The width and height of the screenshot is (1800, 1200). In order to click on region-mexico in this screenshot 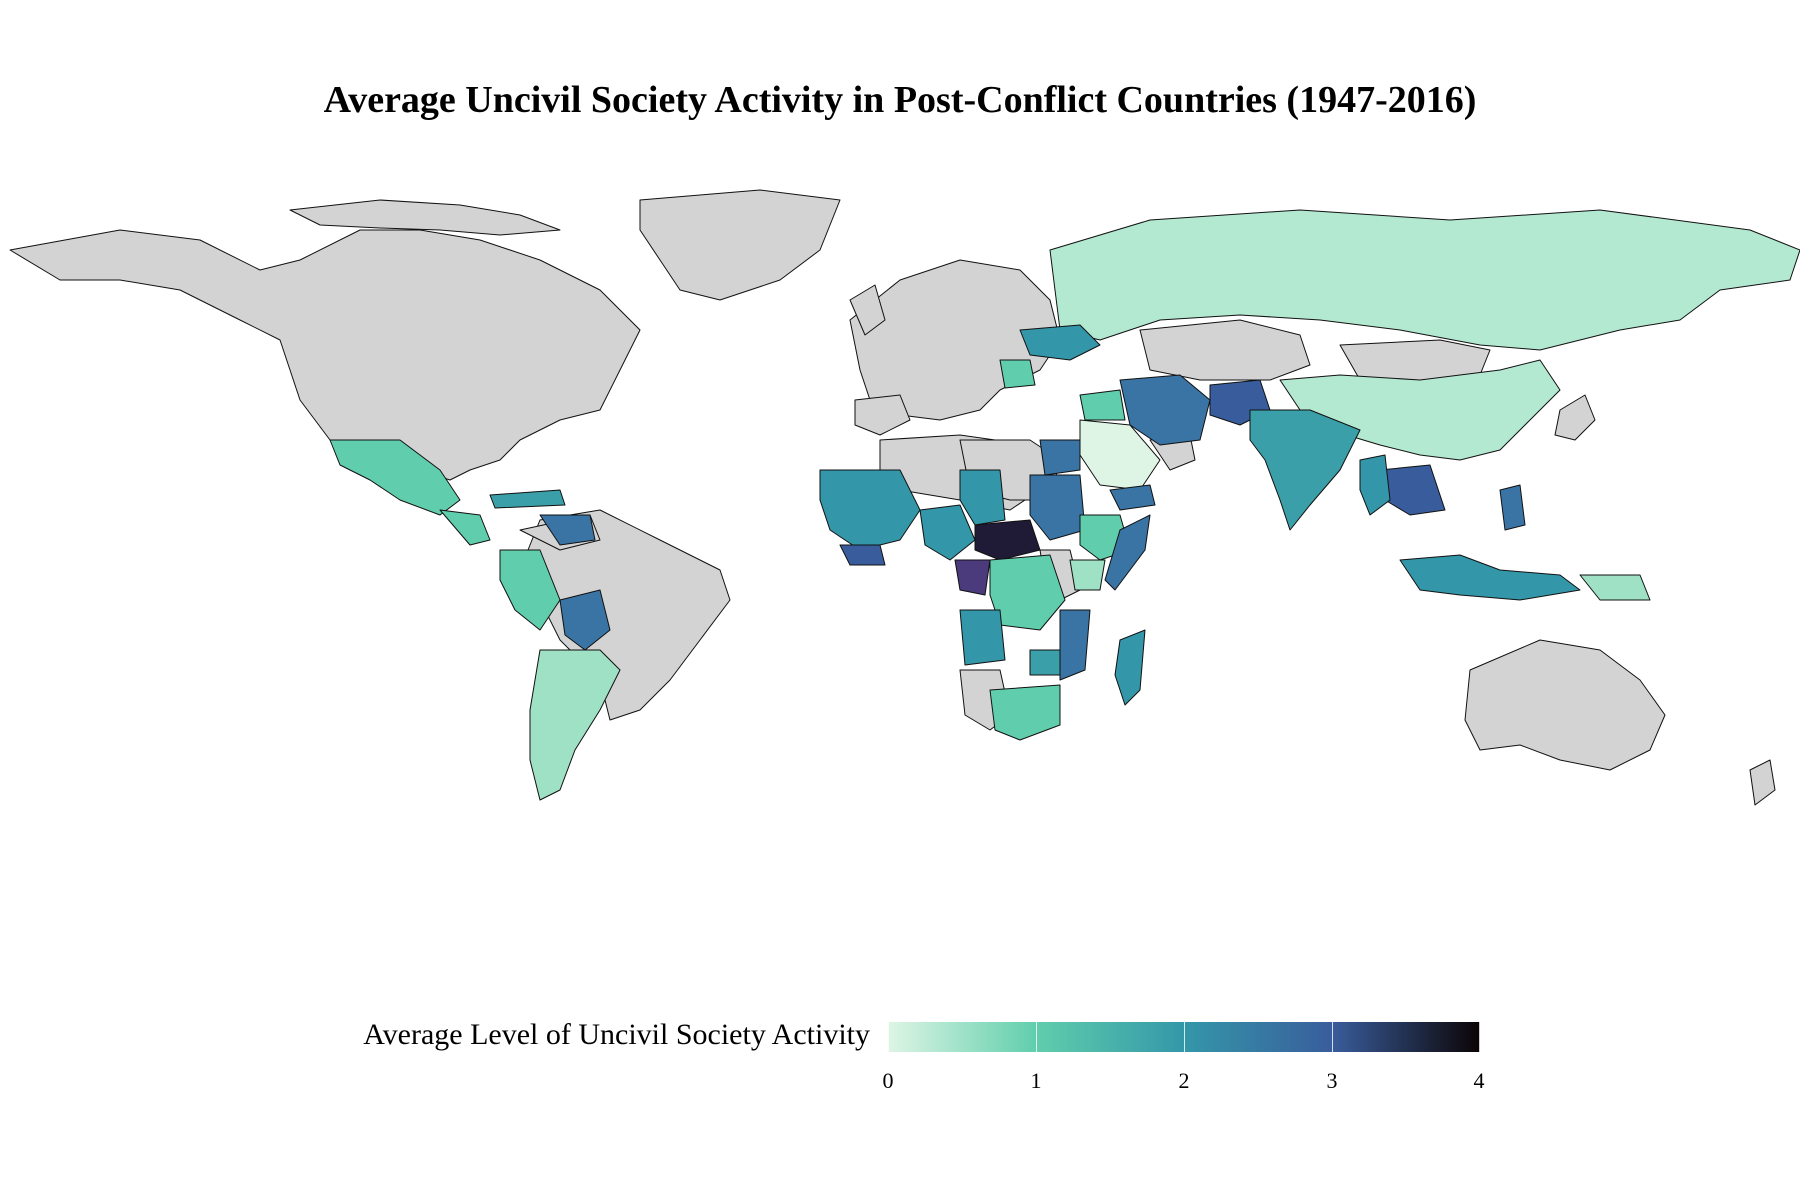, I will do `click(395, 477)`.